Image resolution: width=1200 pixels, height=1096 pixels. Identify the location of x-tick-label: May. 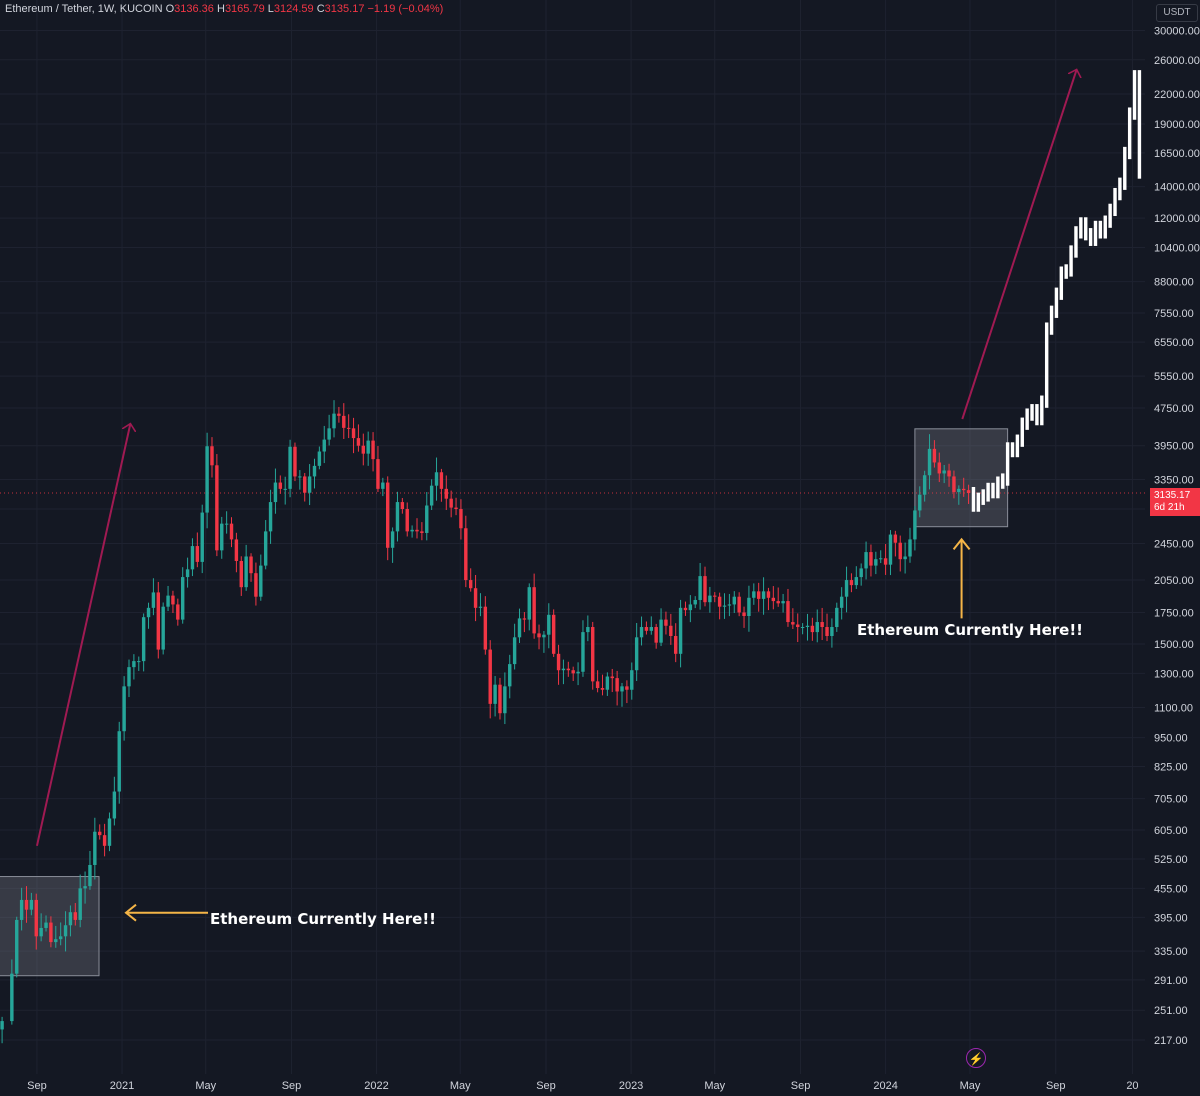
(714, 1086).